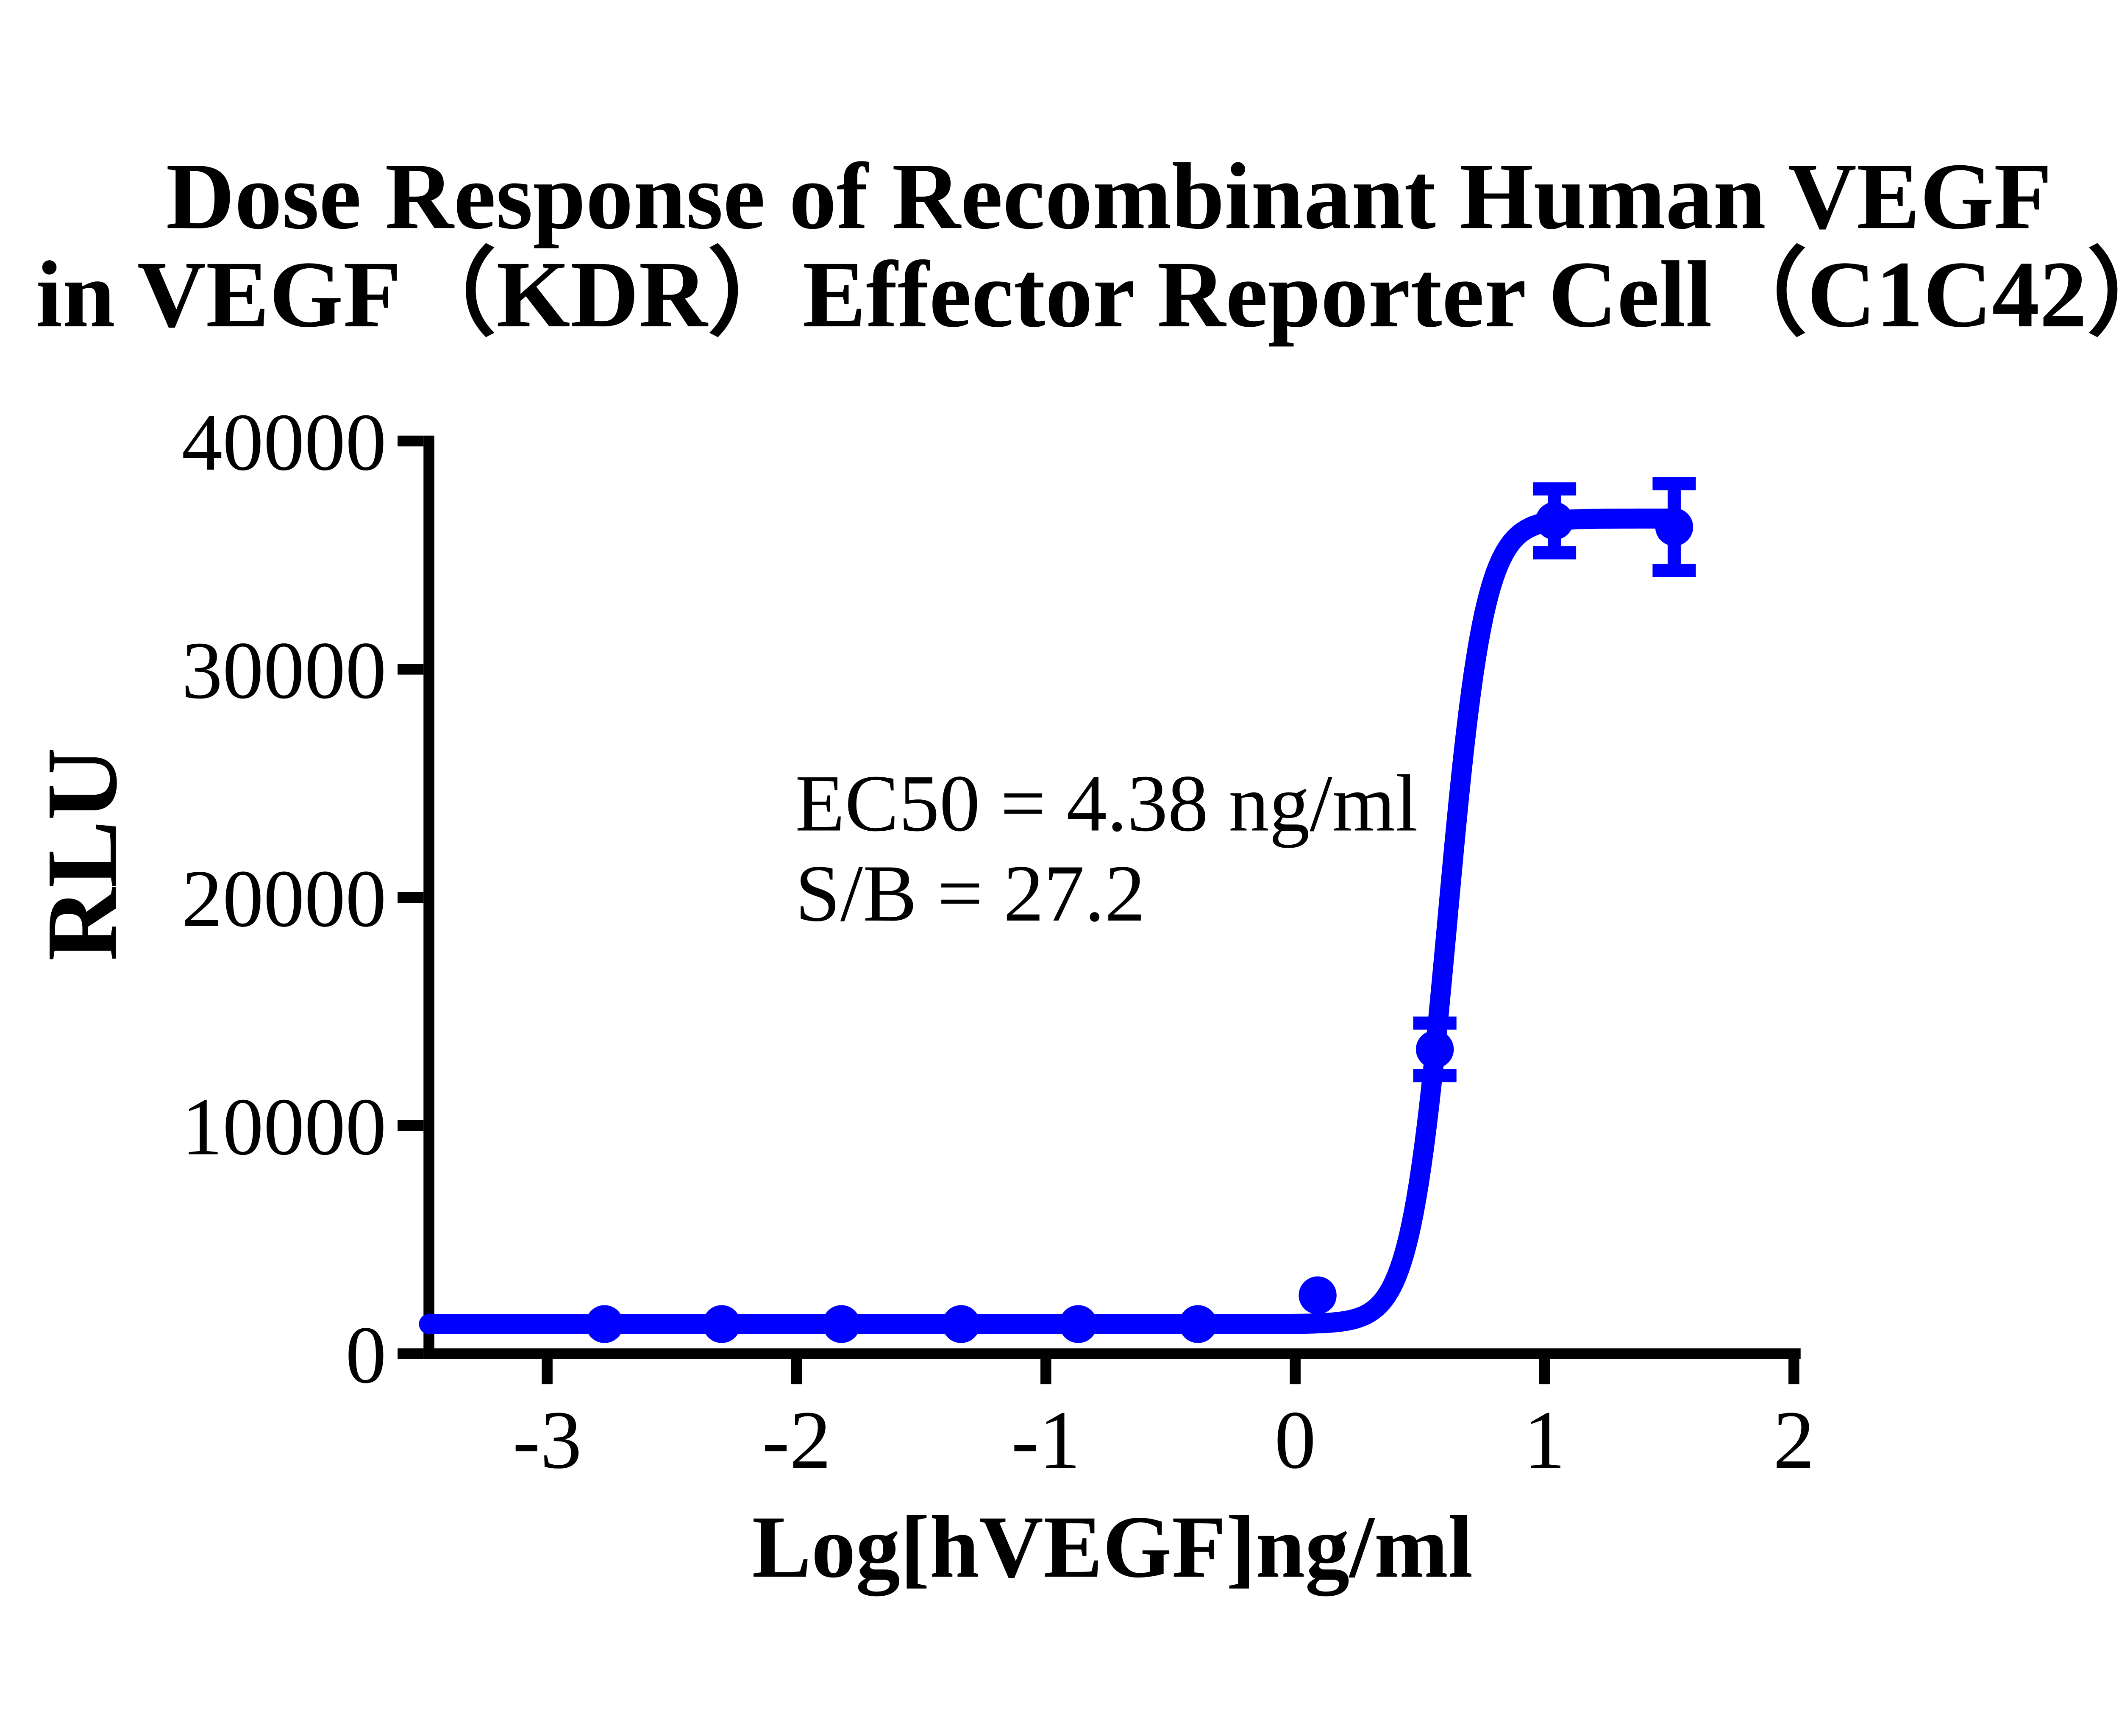  What do you see at coordinates (284, 898) in the screenshot?
I see `y-tick-label: 20000` at bounding box center [284, 898].